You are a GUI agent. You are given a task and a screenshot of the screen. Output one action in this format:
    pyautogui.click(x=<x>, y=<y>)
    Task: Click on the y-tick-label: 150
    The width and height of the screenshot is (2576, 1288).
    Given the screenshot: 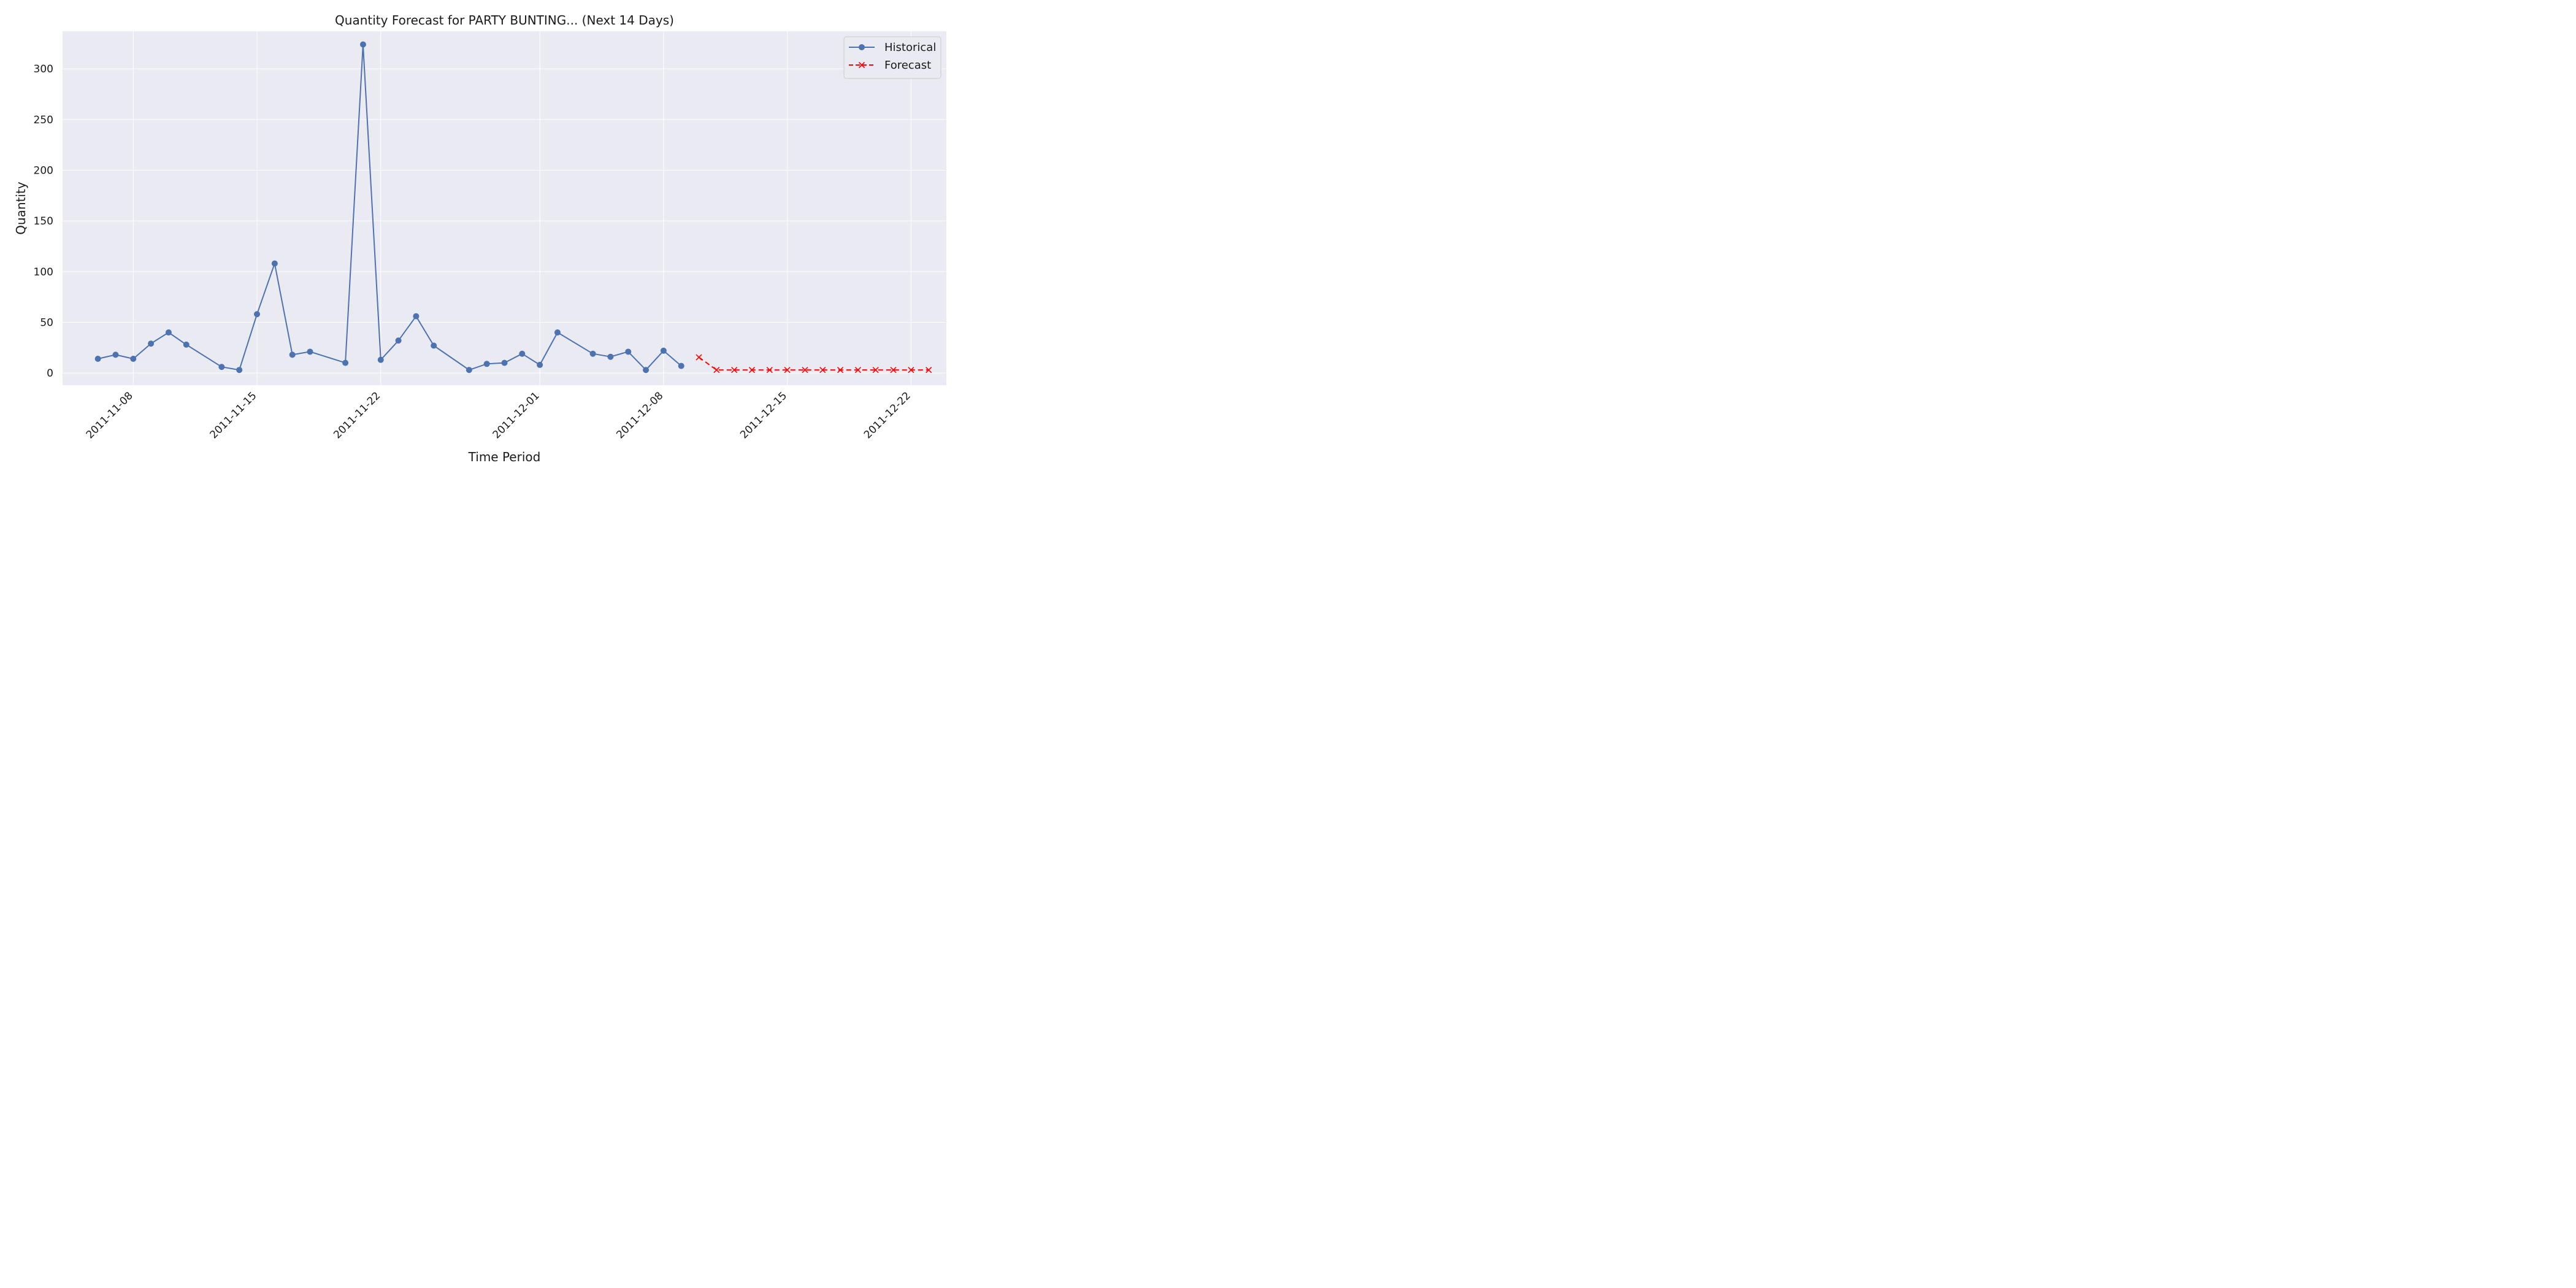 What is the action you would take?
    pyautogui.click(x=43, y=221)
    